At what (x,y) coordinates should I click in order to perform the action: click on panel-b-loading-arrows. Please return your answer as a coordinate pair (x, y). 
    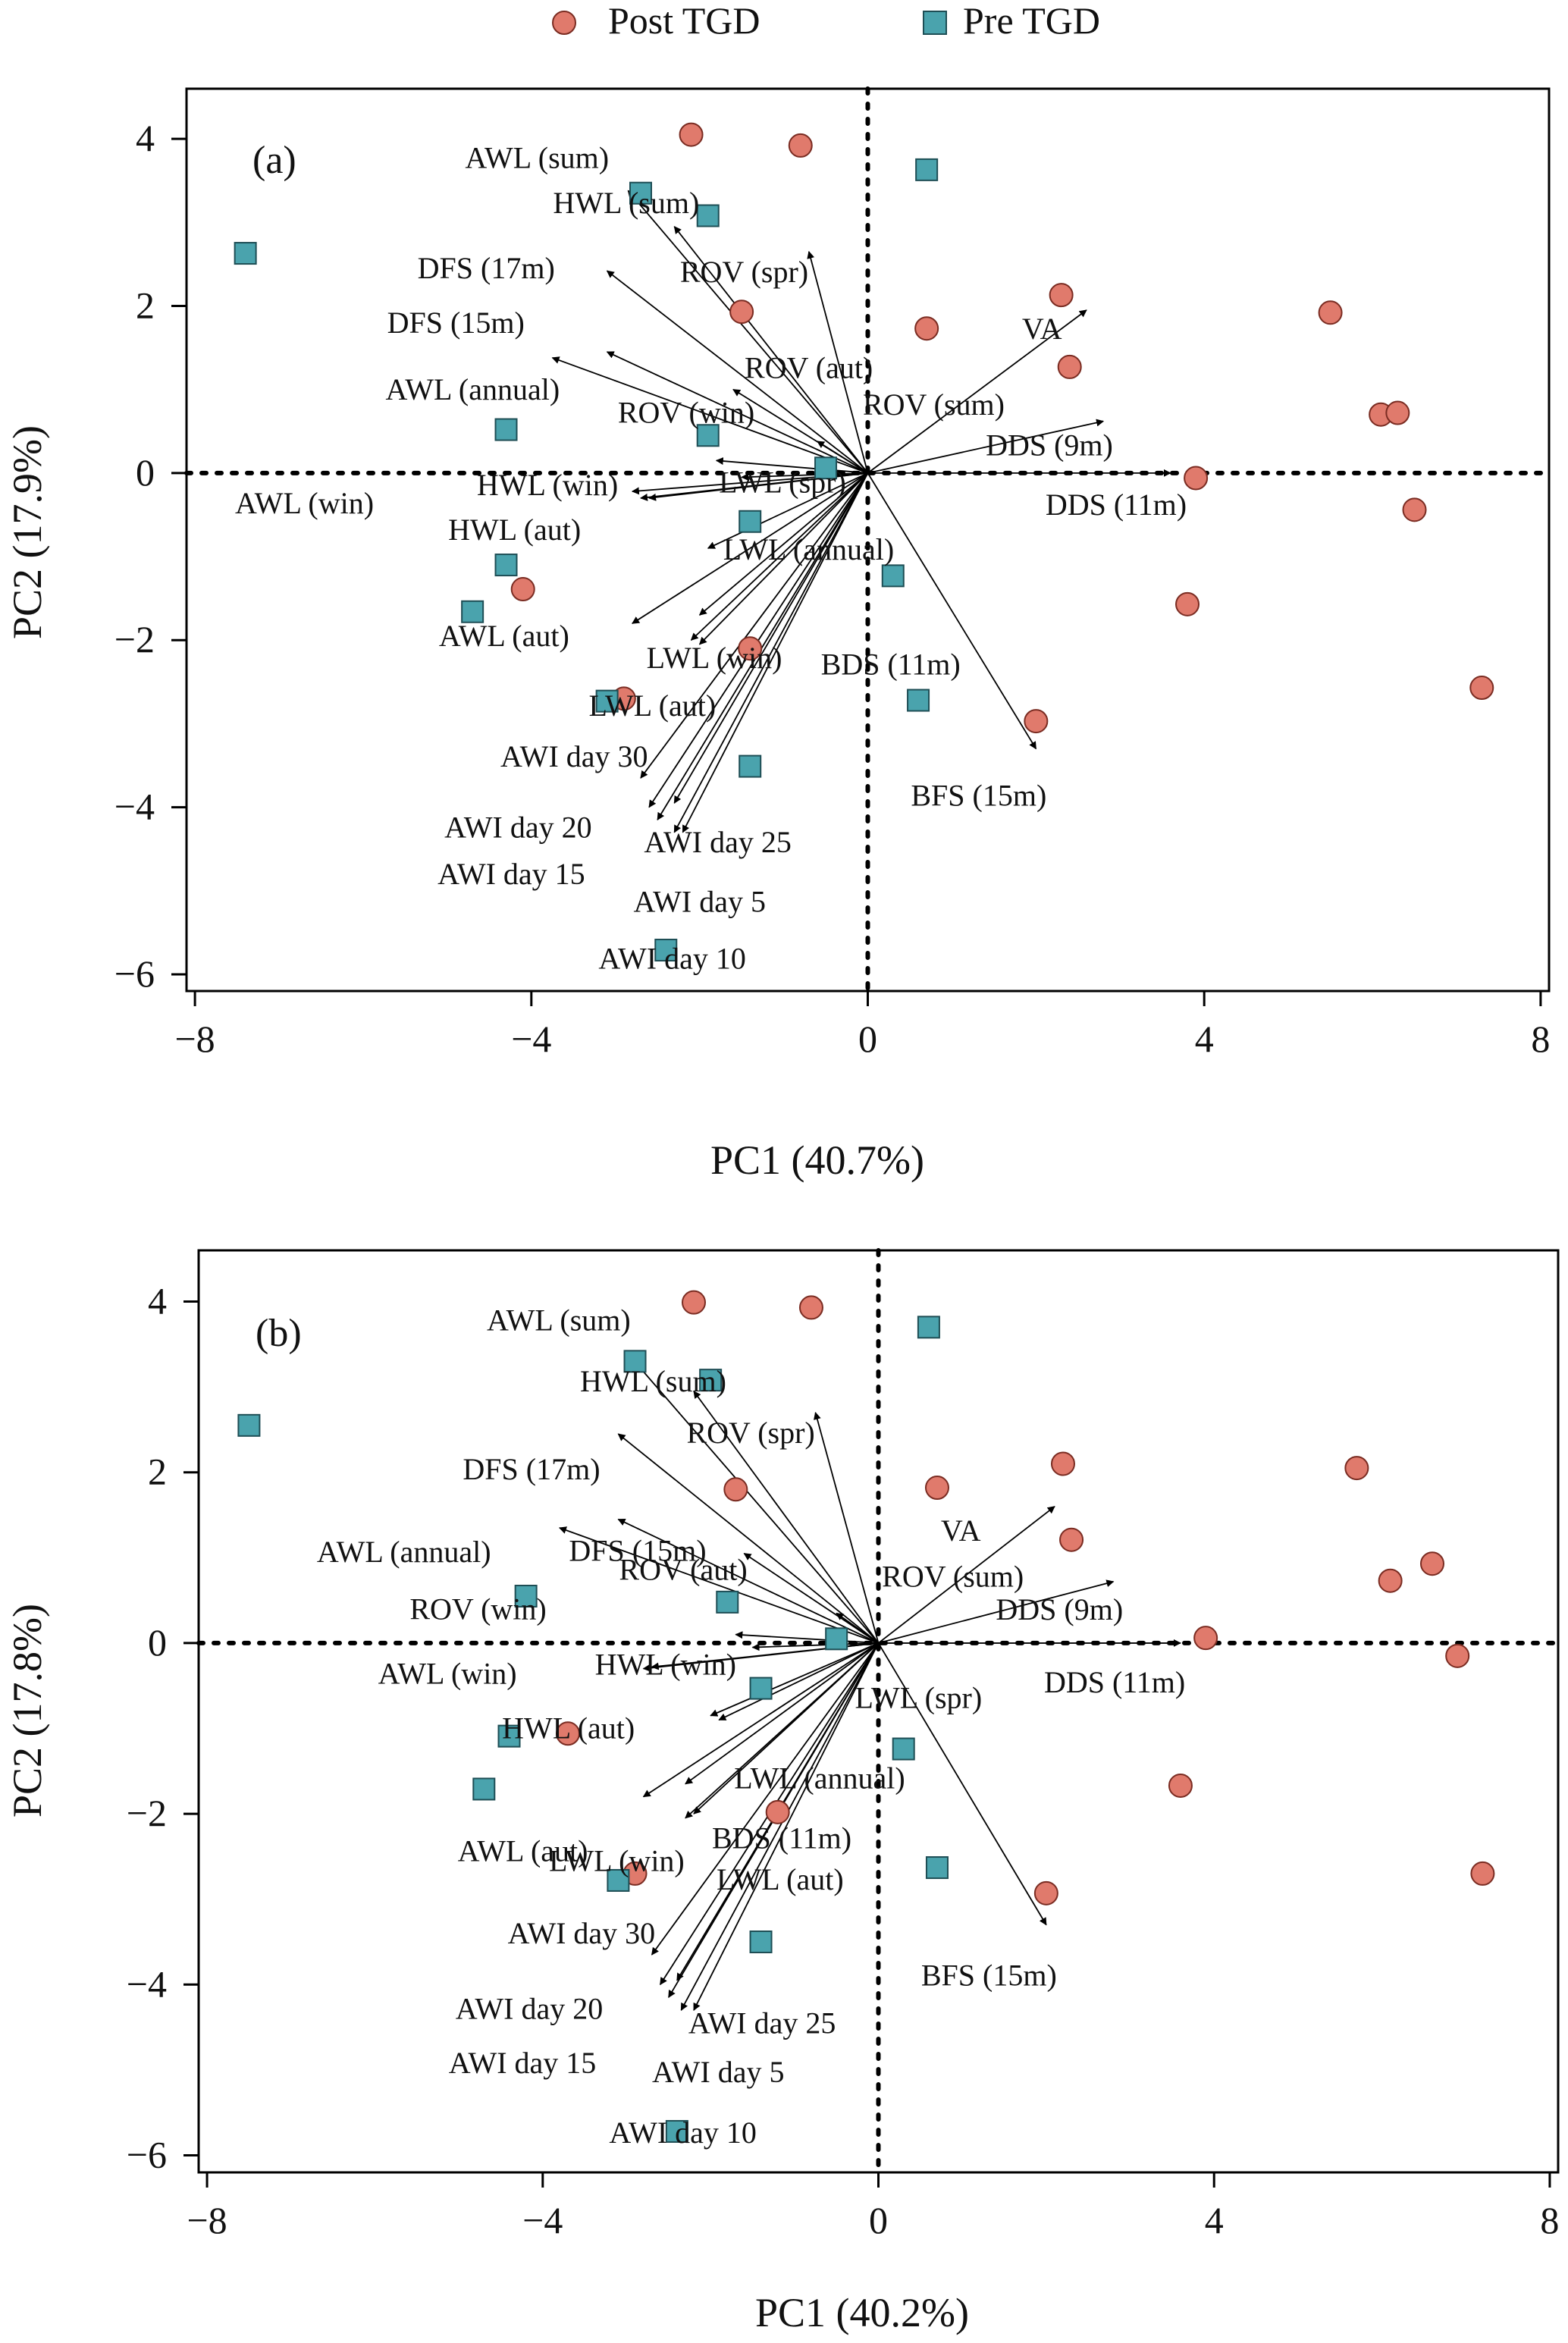
    Looking at the image, I should click on (870, 1683).